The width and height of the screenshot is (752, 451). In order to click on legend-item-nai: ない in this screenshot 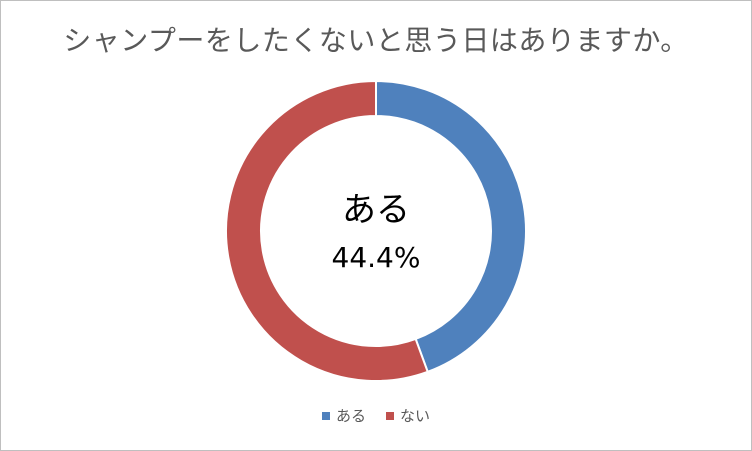, I will do `click(408, 415)`.